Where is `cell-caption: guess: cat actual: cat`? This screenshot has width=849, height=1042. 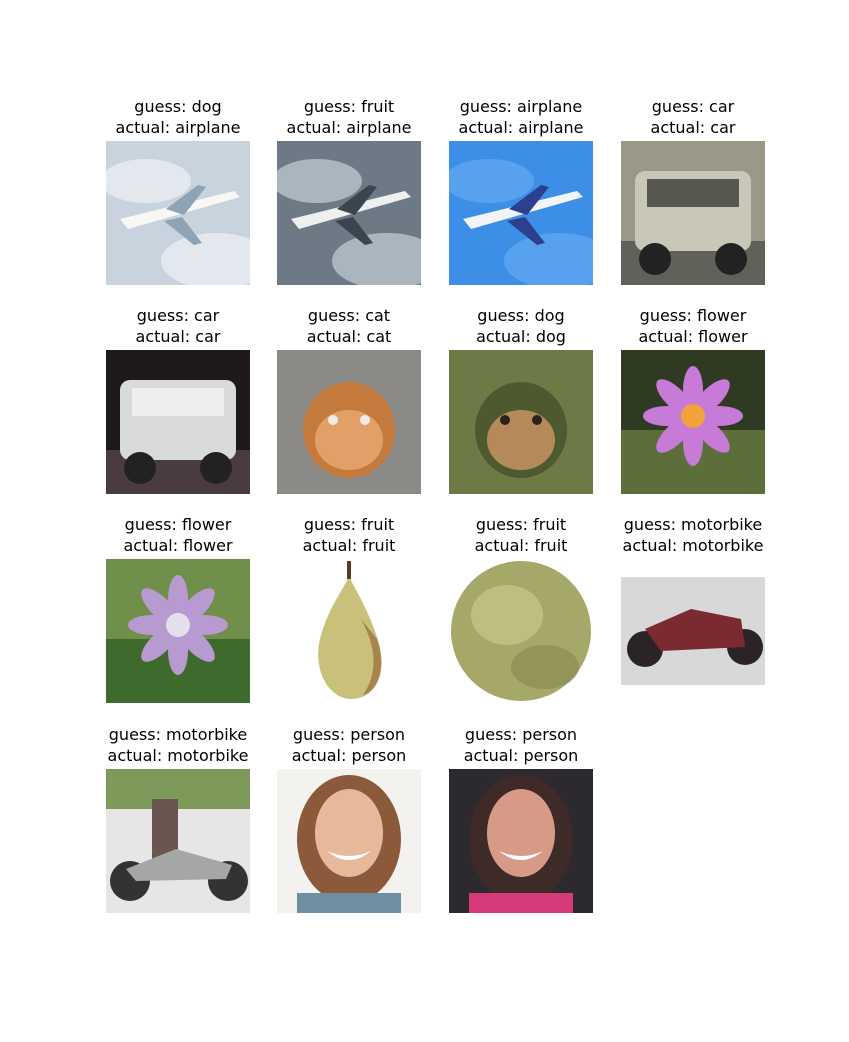 cell-caption: guess: cat actual: cat is located at coordinates (349, 326).